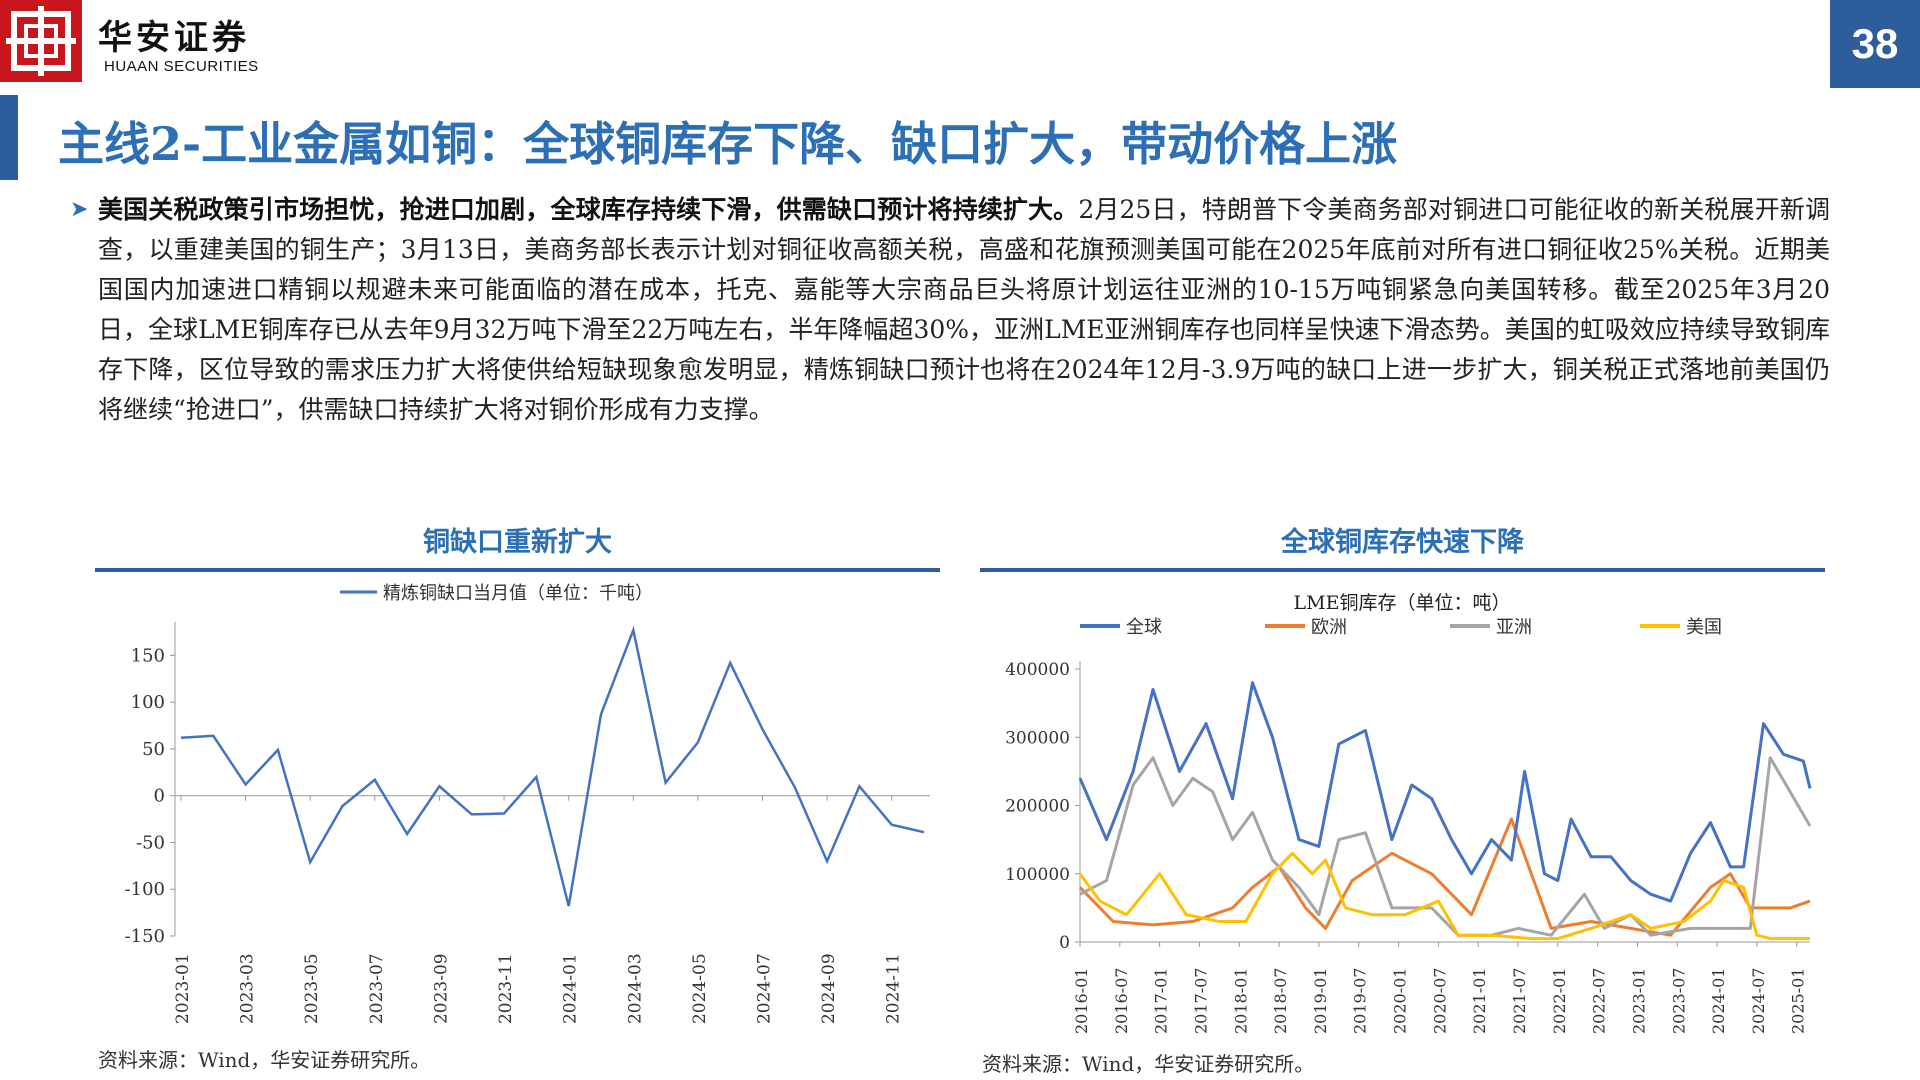 The height and width of the screenshot is (1080, 1920). I want to click on left-chart-title: 铜缺口重新扩大, so click(517, 542).